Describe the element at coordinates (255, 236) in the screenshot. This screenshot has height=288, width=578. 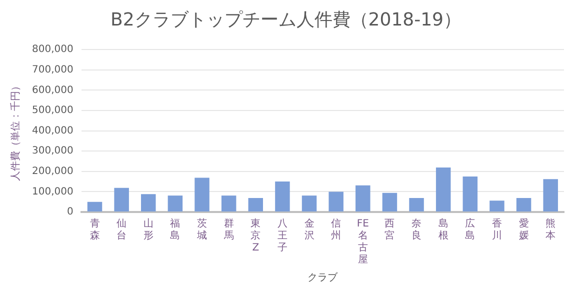
I see `x-tick-label: 東京Z` at that location.